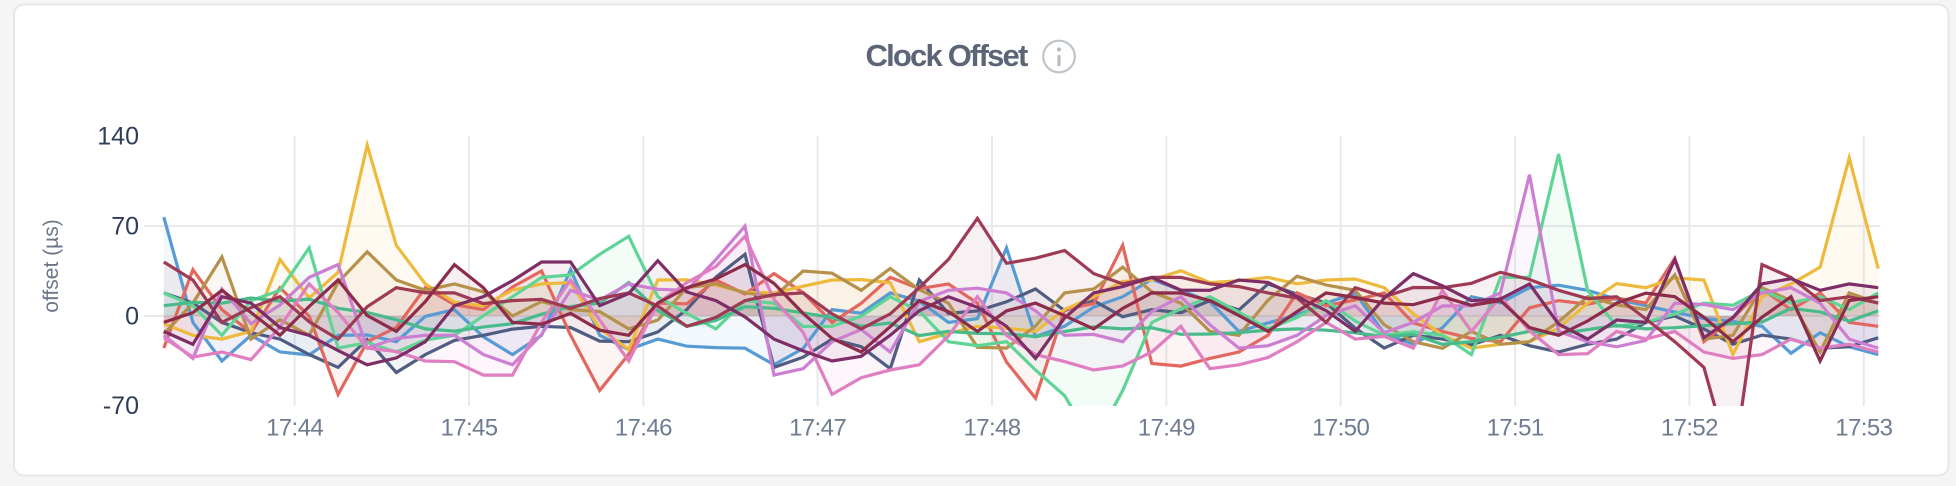 The height and width of the screenshot is (486, 1956). What do you see at coordinates (643, 428) in the screenshot?
I see `svg-text: 17:46` at bounding box center [643, 428].